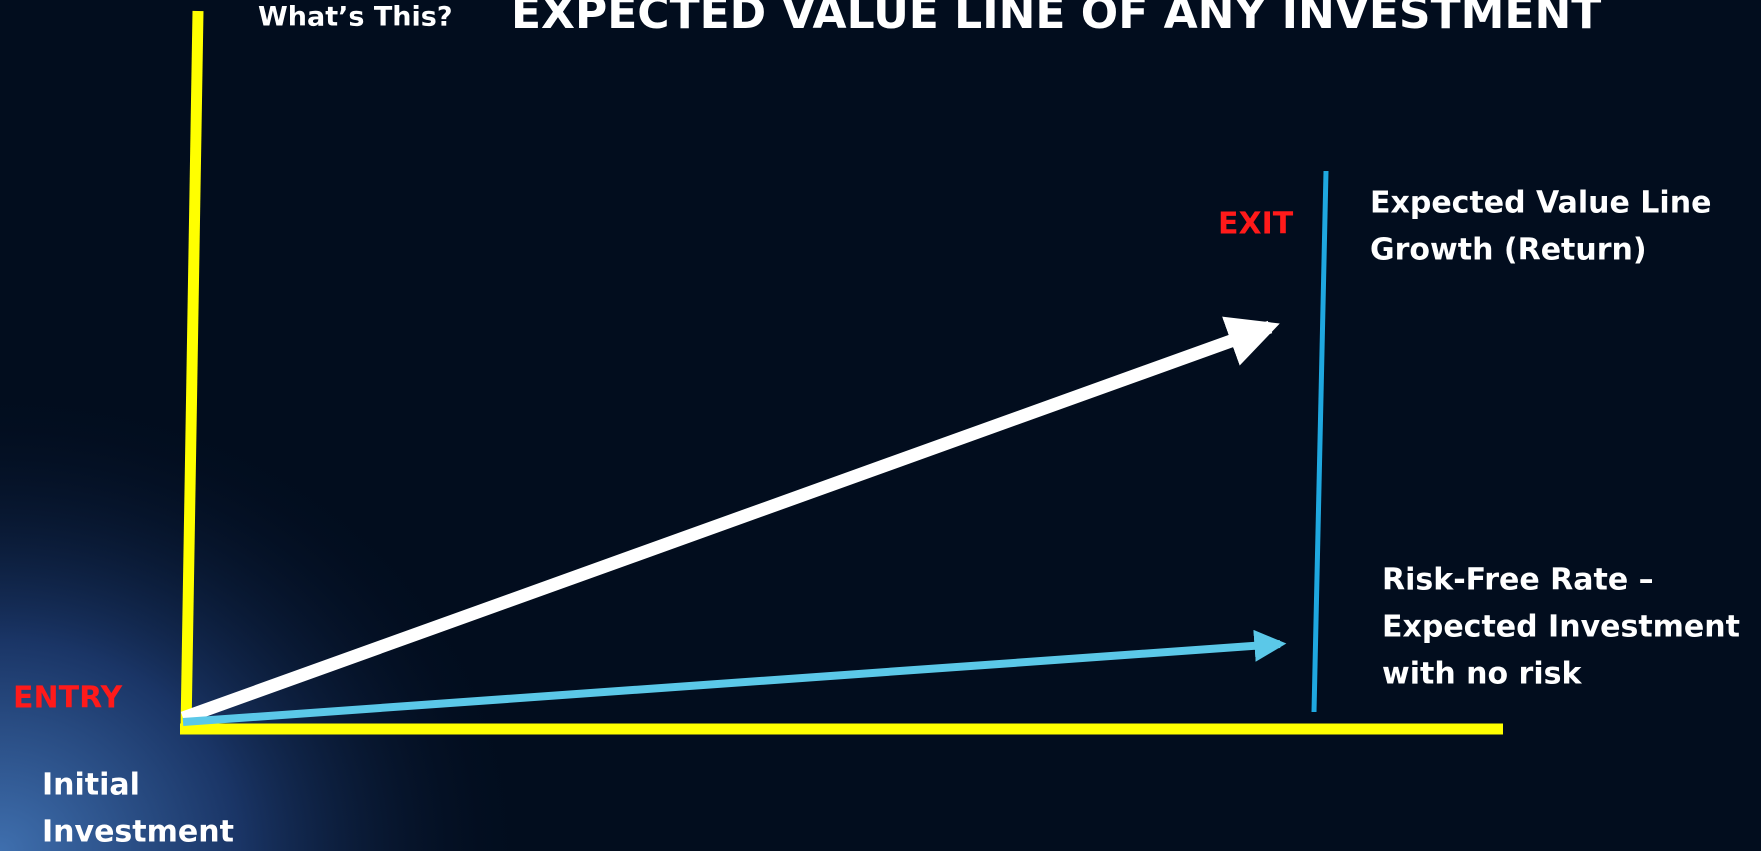 This screenshot has height=851, width=1761. What do you see at coordinates (1561, 627) in the screenshot?
I see `risk-free-label: Expected Investment` at bounding box center [1561, 627].